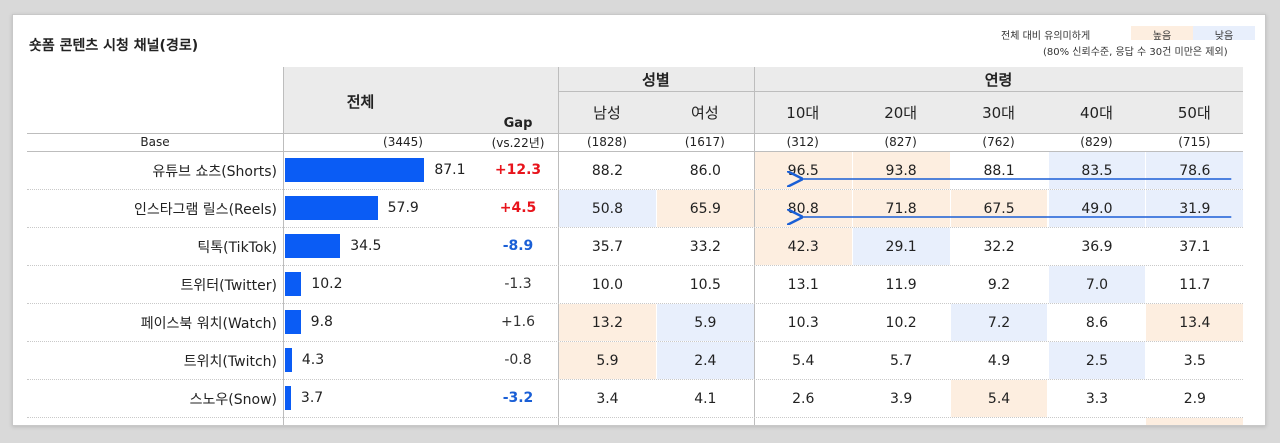 Image resolution: width=1280 pixels, height=443 pixels. Describe the element at coordinates (606, 142) in the screenshot. I see `column-base-0: (1828)` at that location.